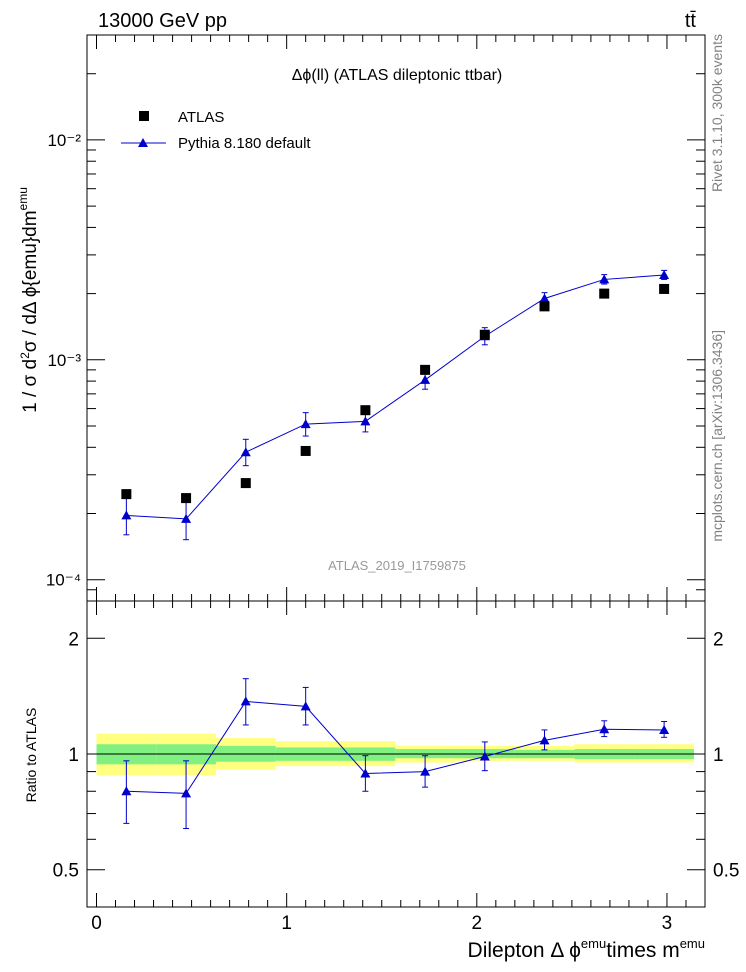 The width and height of the screenshot is (746, 972). I want to click on main-ylabel: 1 / σ d2σ / dΔ ϕ{emu}dmemu, so click(28, 300).